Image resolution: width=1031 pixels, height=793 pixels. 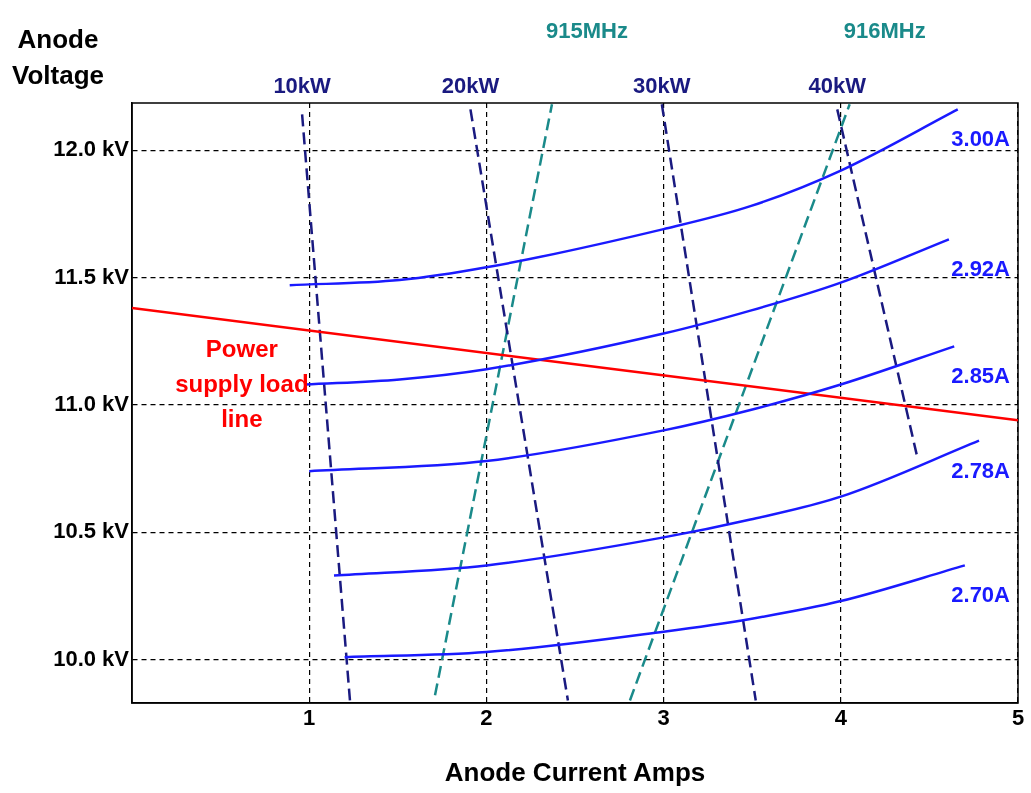 I want to click on y-tick-label: 11.5 kV, so click(x=92, y=276).